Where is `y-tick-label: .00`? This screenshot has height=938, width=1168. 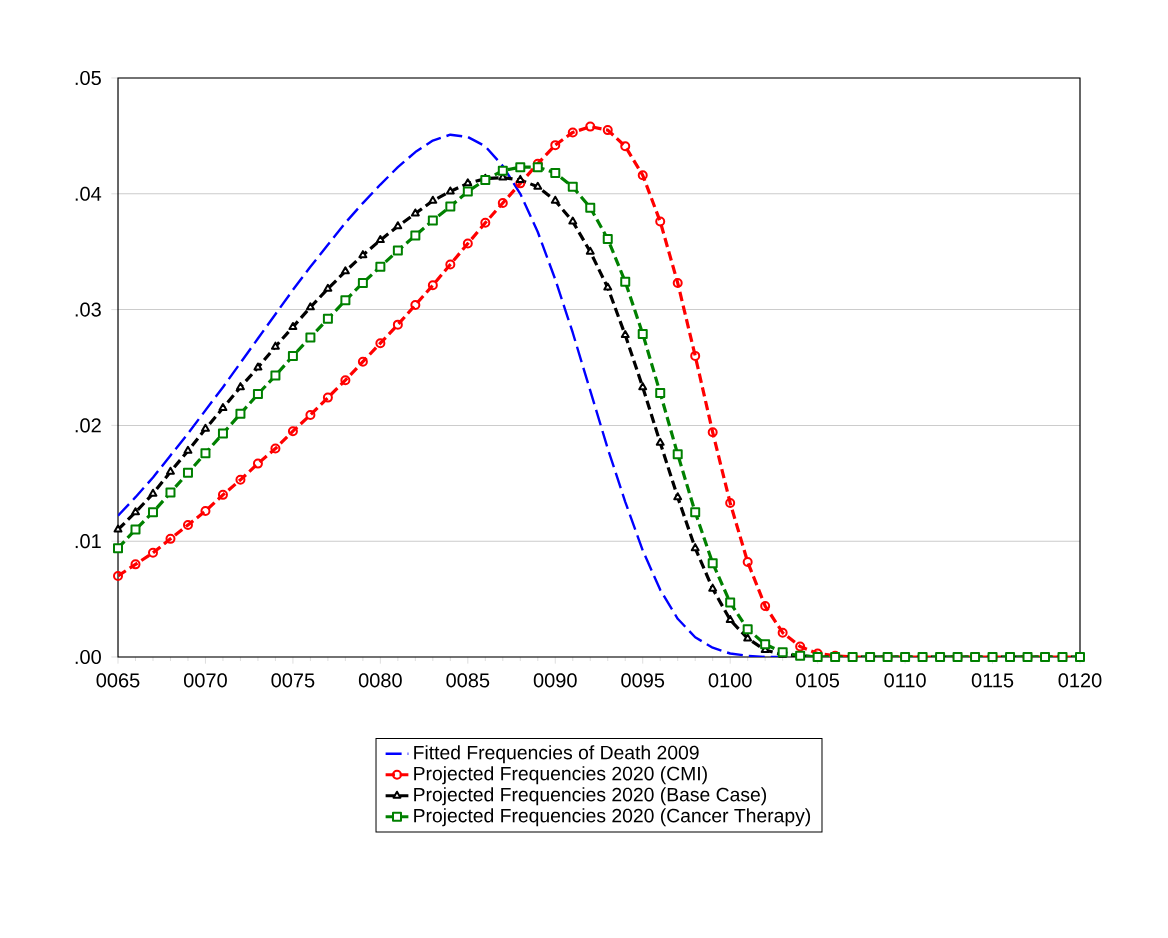 y-tick-label: .00 is located at coordinates (88, 657).